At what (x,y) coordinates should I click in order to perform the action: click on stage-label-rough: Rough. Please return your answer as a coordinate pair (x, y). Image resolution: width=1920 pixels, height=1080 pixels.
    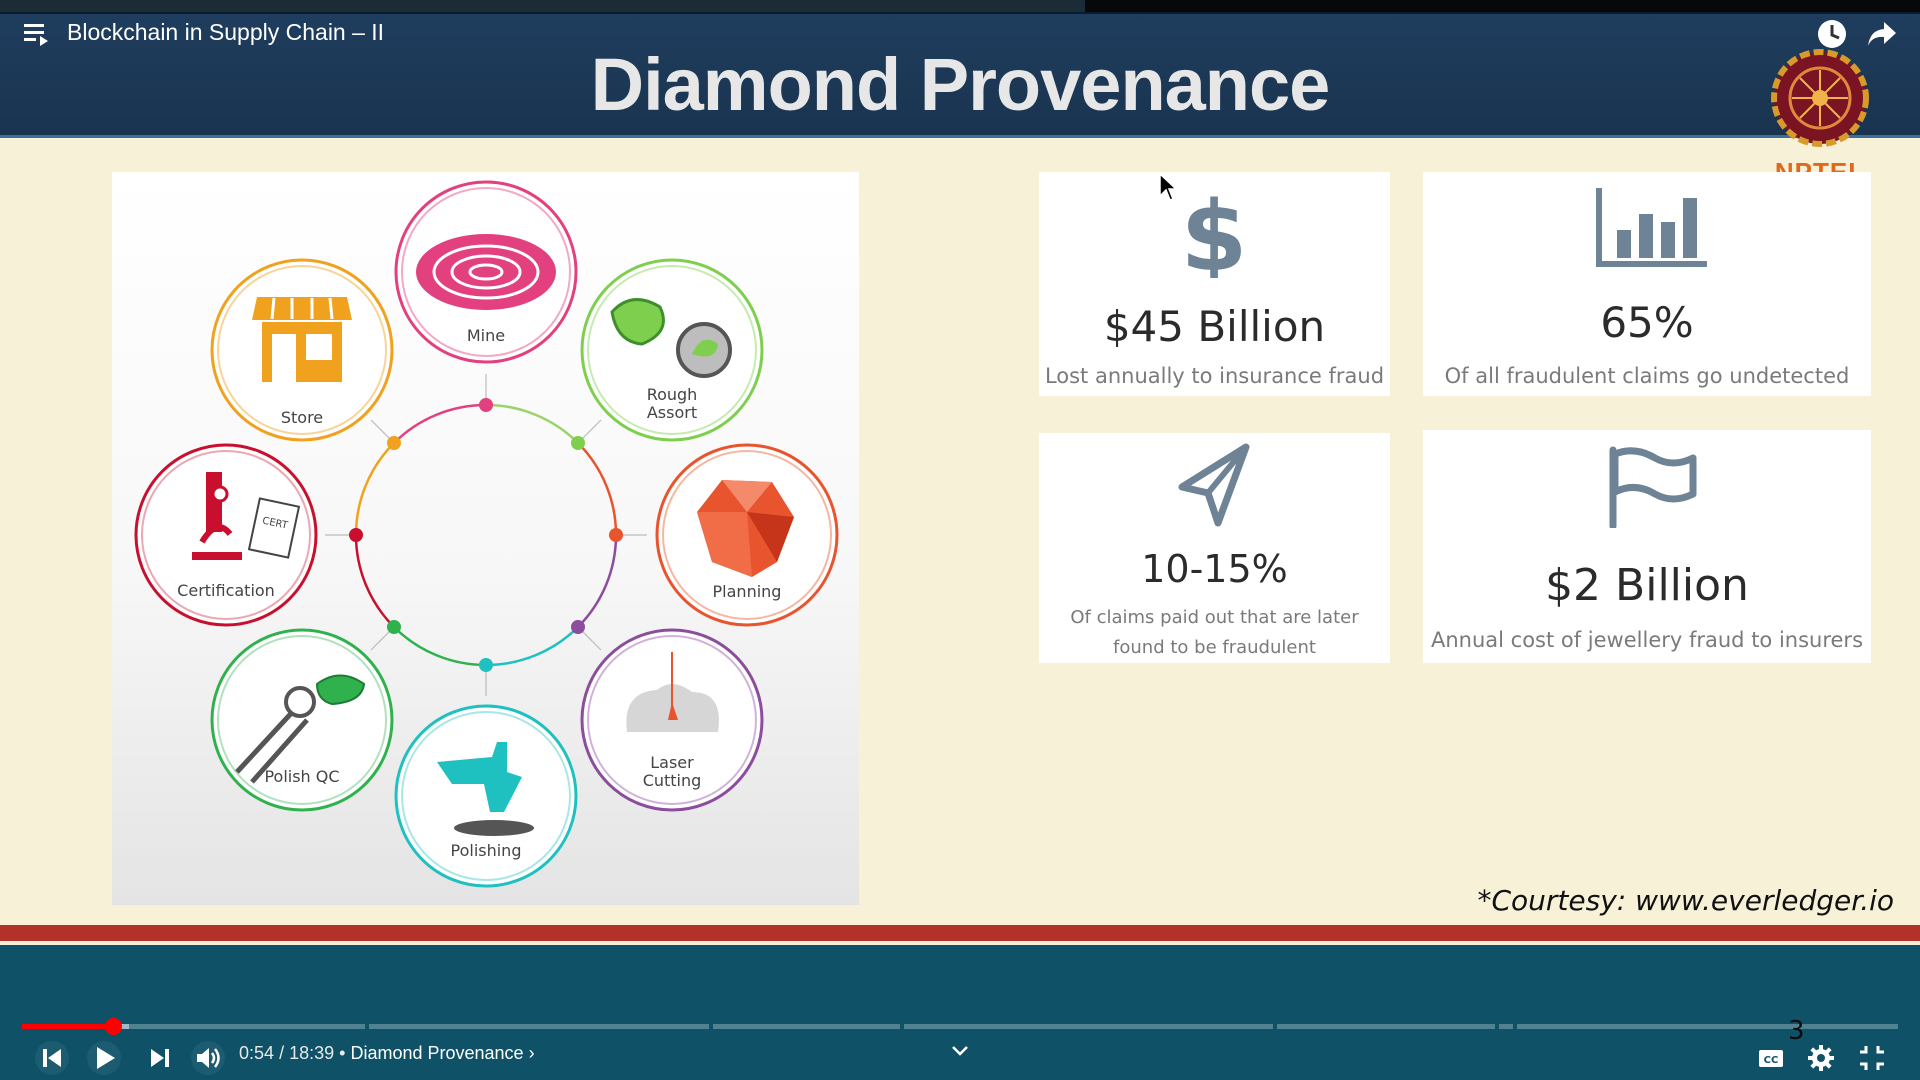
    Looking at the image, I should click on (672, 394).